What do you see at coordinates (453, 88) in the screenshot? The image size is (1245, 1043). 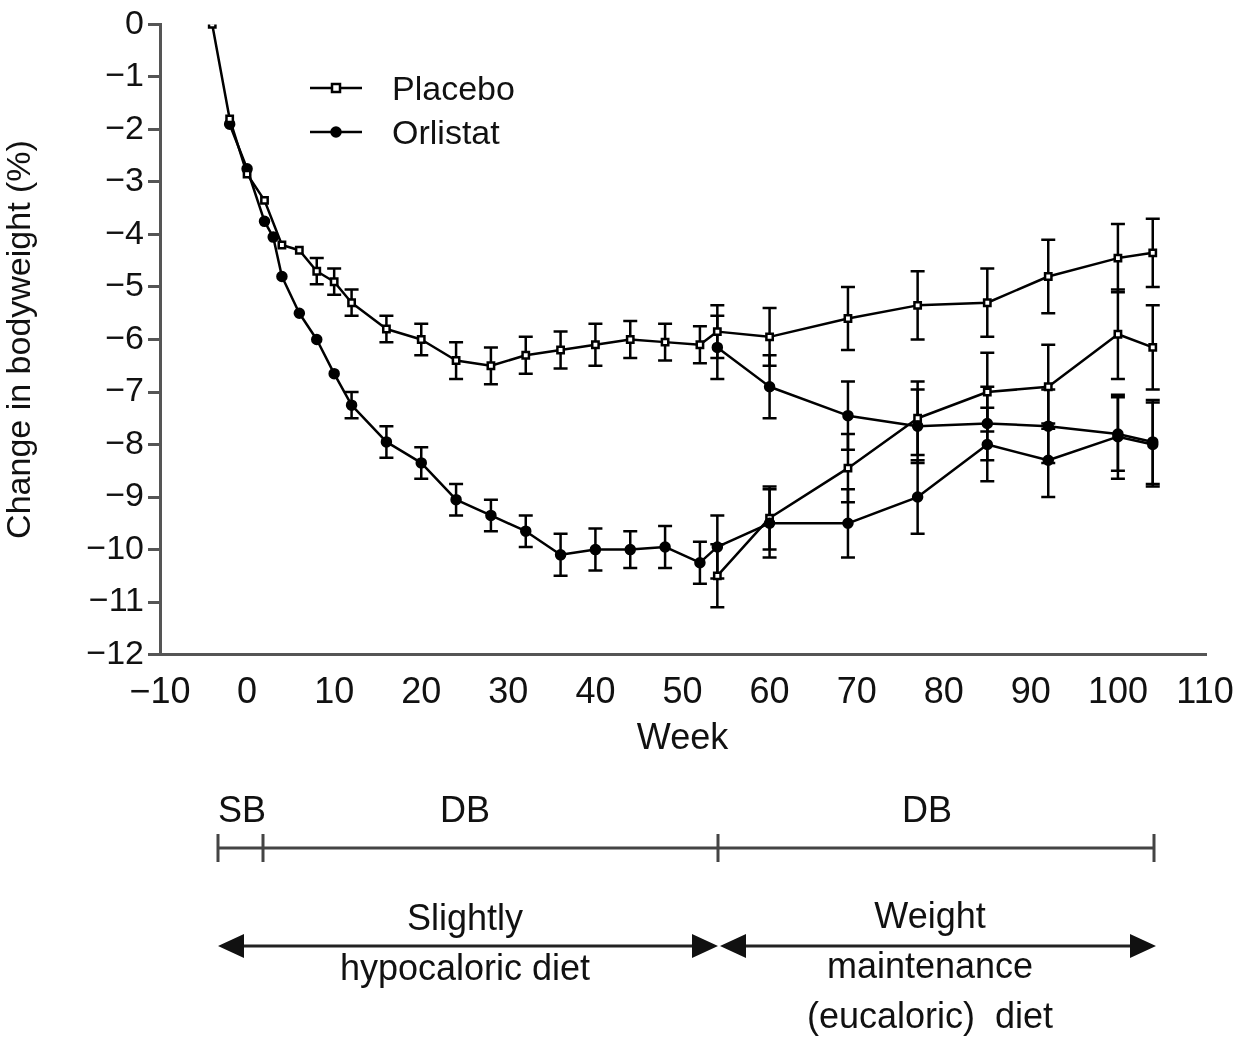 I see `legend-label: Placebo` at bounding box center [453, 88].